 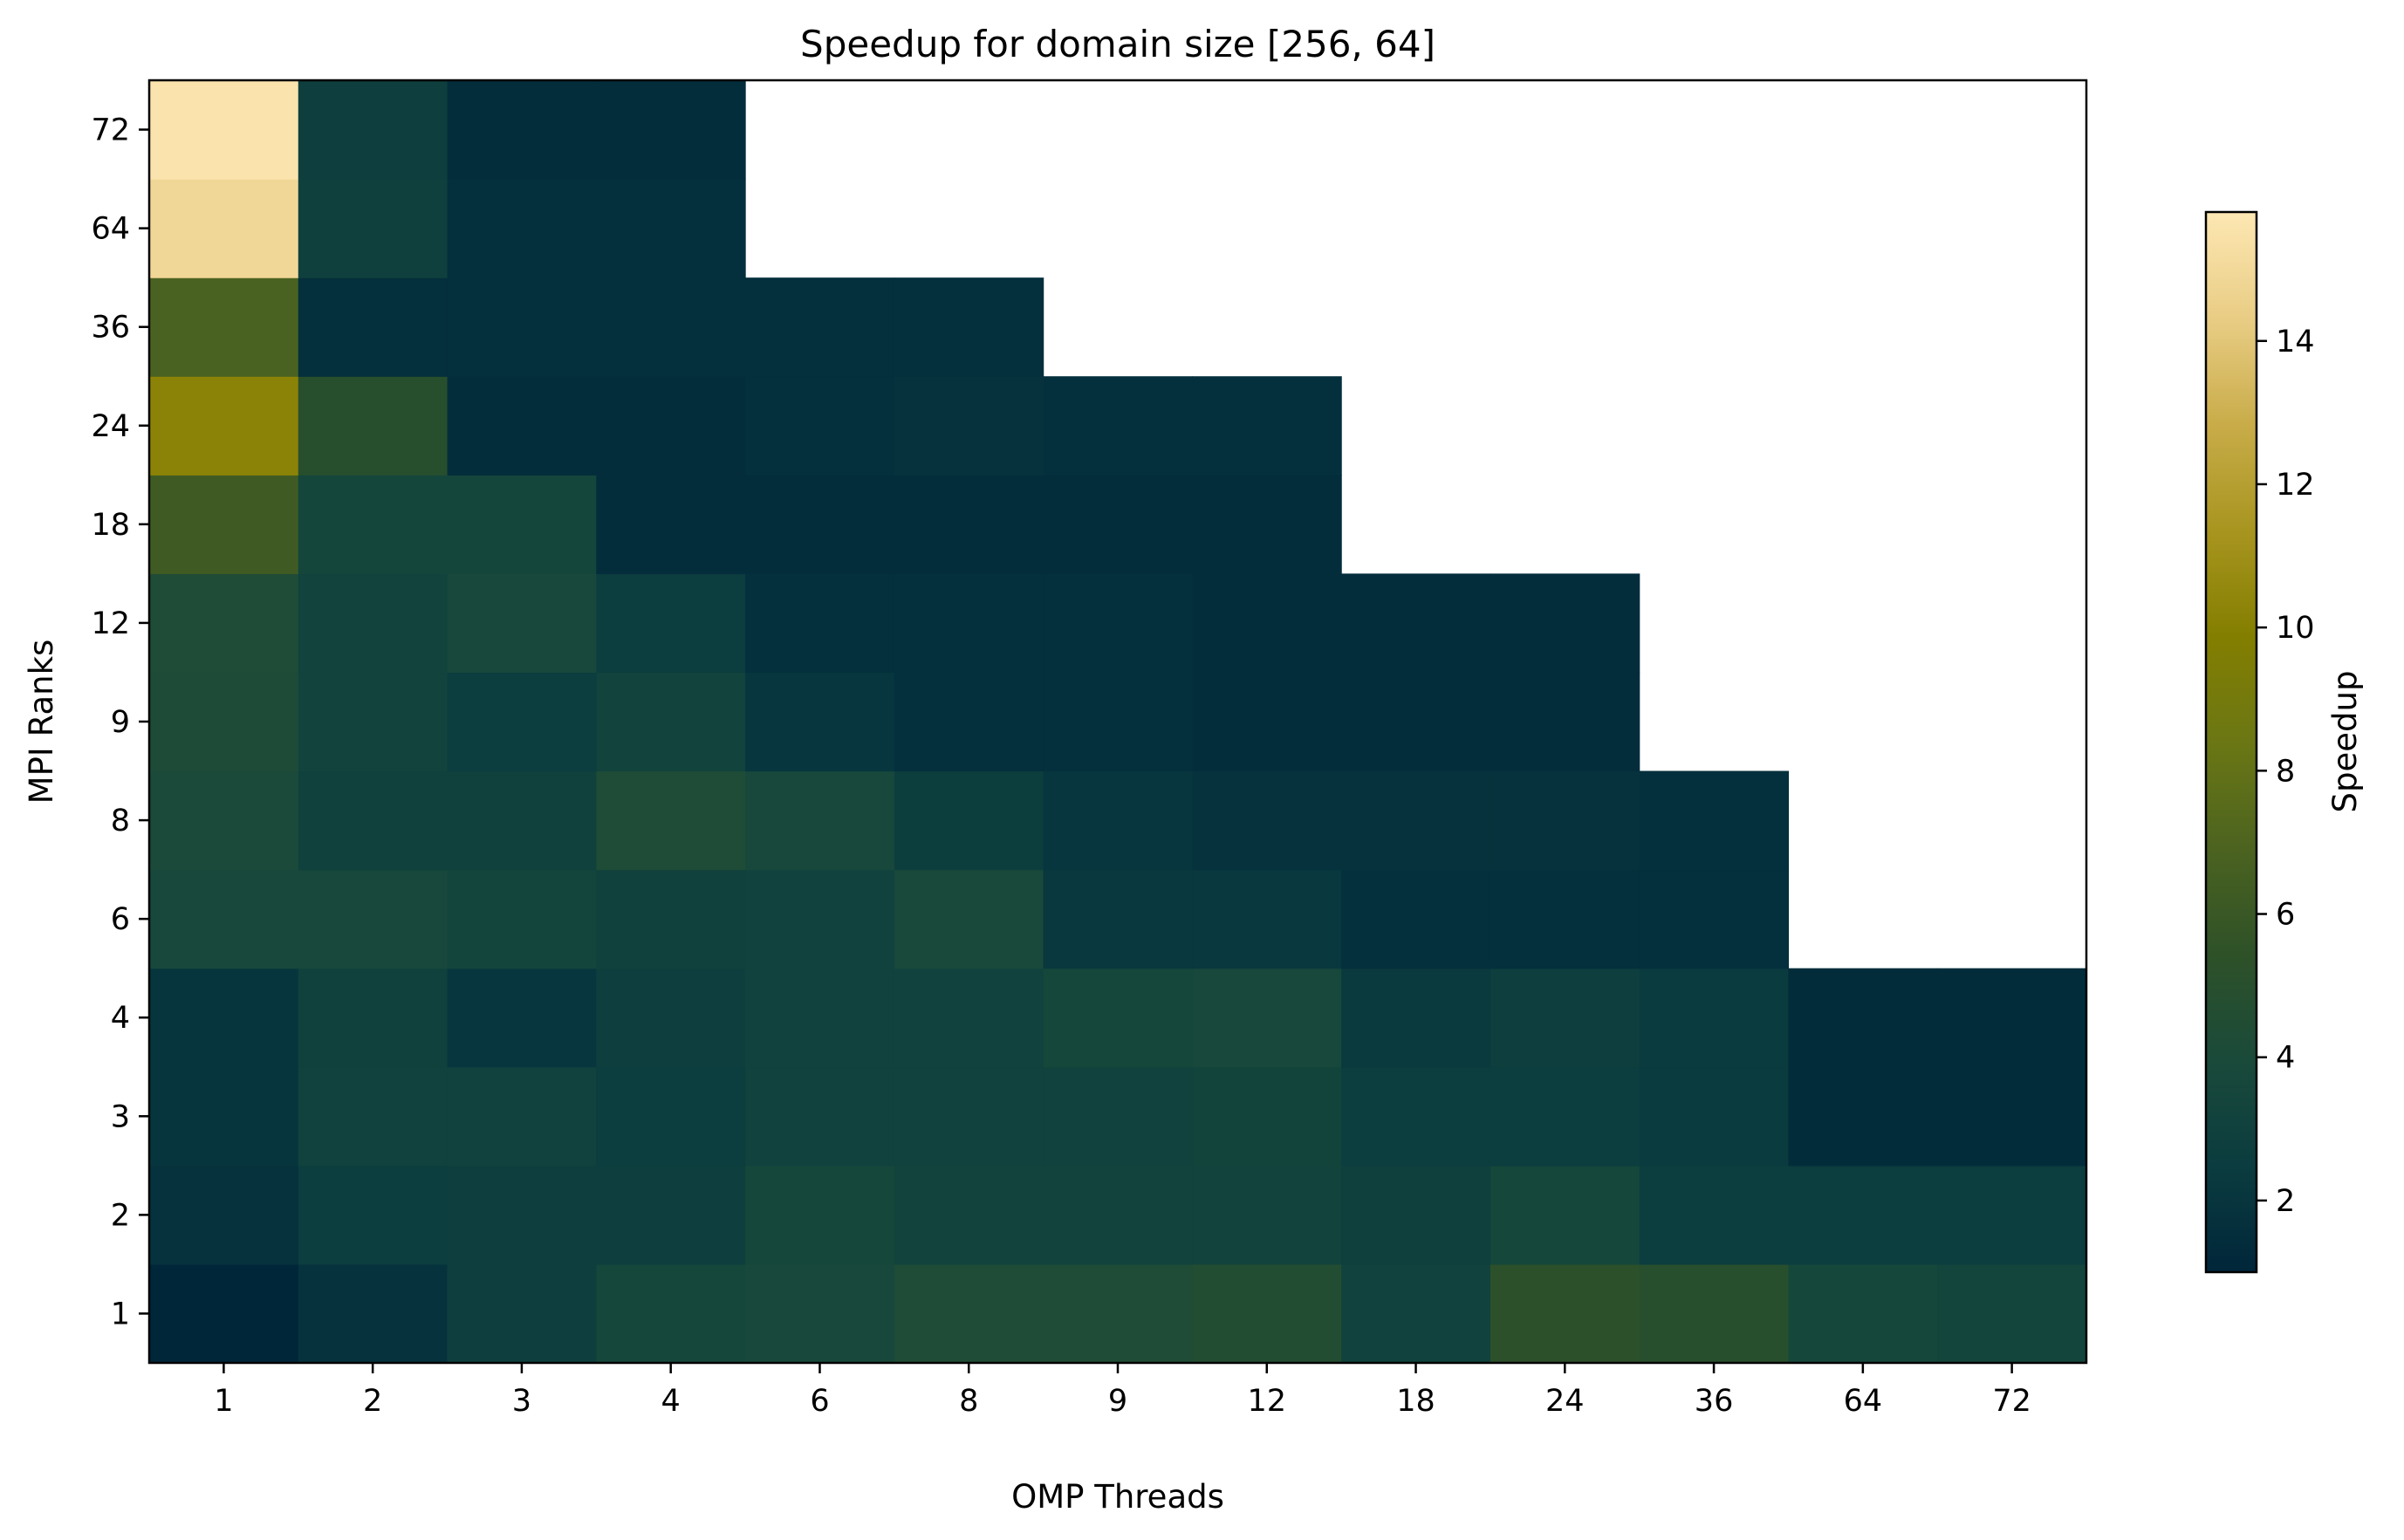 What do you see at coordinates (110, 328) in the screenshot?
I see `y-tick-label: 36` at bounding box center [110, 328].